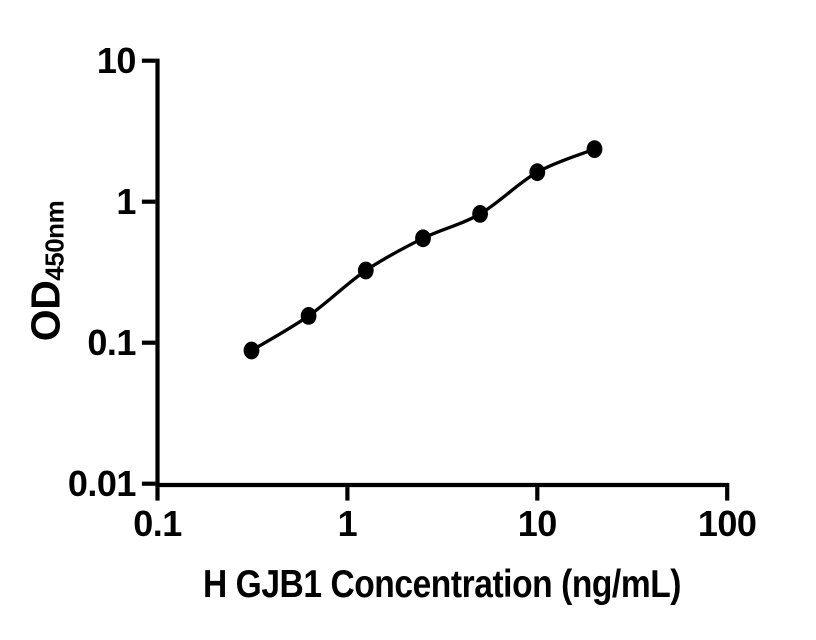  Describe the element at coordinates (157, 523) in the screenshot. I see `x-tick-label: 0.1` at that location.